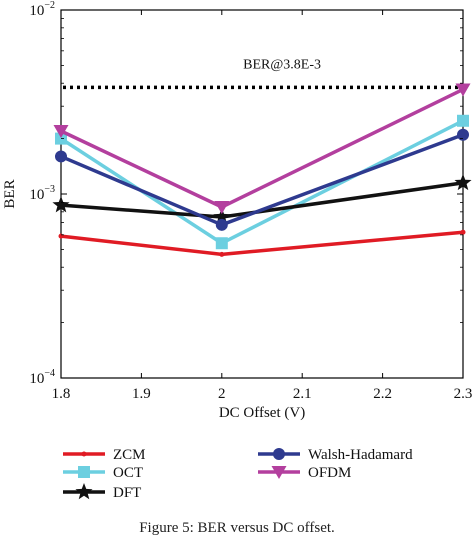  I want to click on legend-label: Walsh-Hadamard, so click(360, 455).